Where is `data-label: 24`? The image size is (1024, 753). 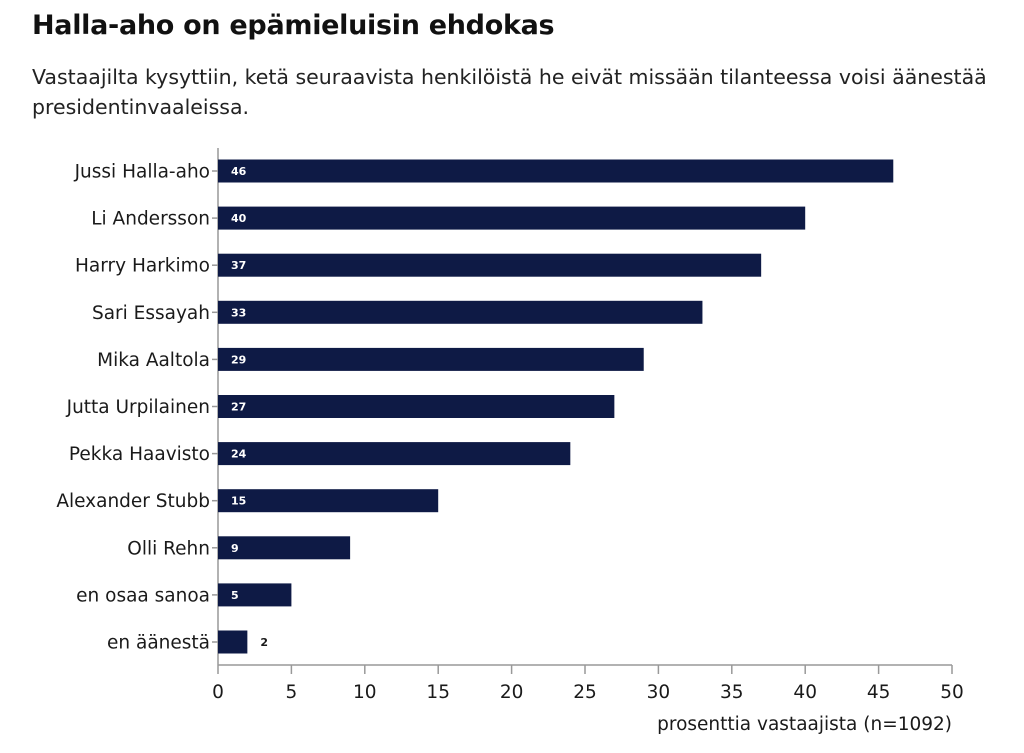 data-label: 24 is located at coordinates (239, 454).